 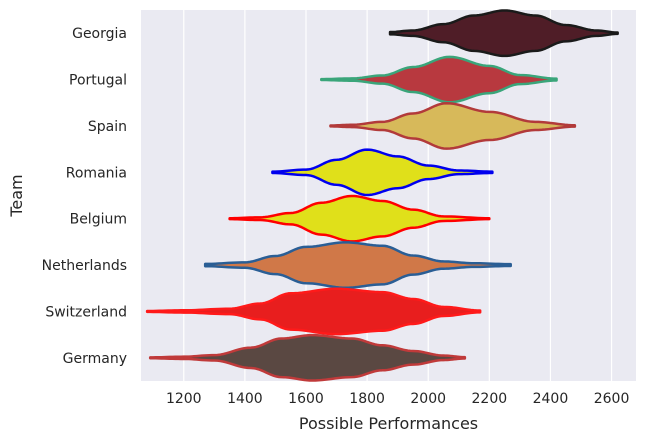 I want to click on violin-spain, so click(x=453, y=125).